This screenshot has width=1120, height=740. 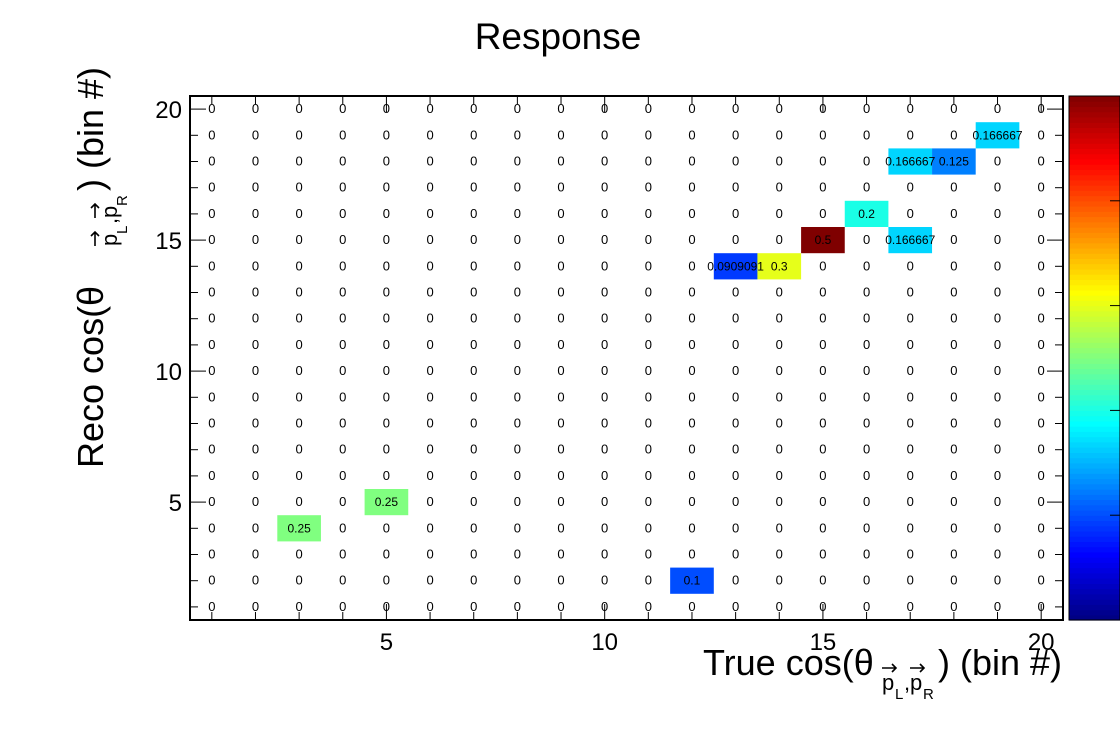 I want to click on y-tick-label: 15, so click(x=168, y=241).